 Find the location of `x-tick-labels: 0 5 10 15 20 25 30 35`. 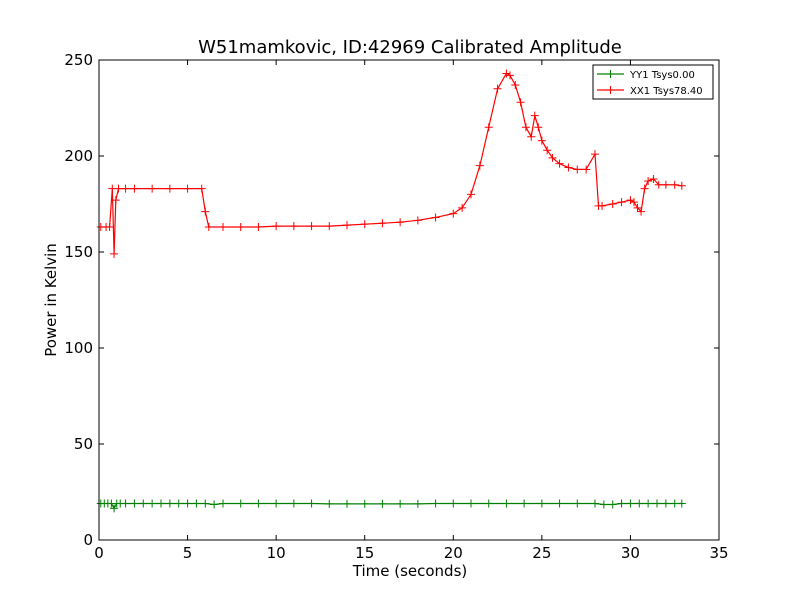

x-tick-labels: 0 5 10 15 20 25 30 35 is located at coordinates (411, 553).